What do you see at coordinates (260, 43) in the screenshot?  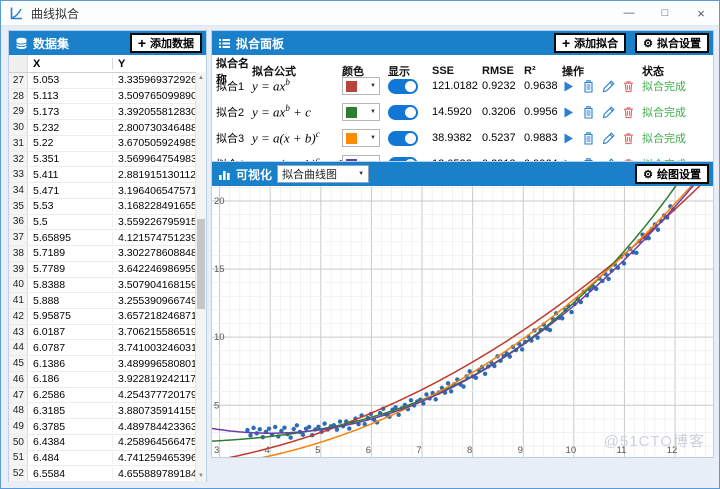 I see `fit-panel-title: 拟合面板` at bounding box center [260, 43].